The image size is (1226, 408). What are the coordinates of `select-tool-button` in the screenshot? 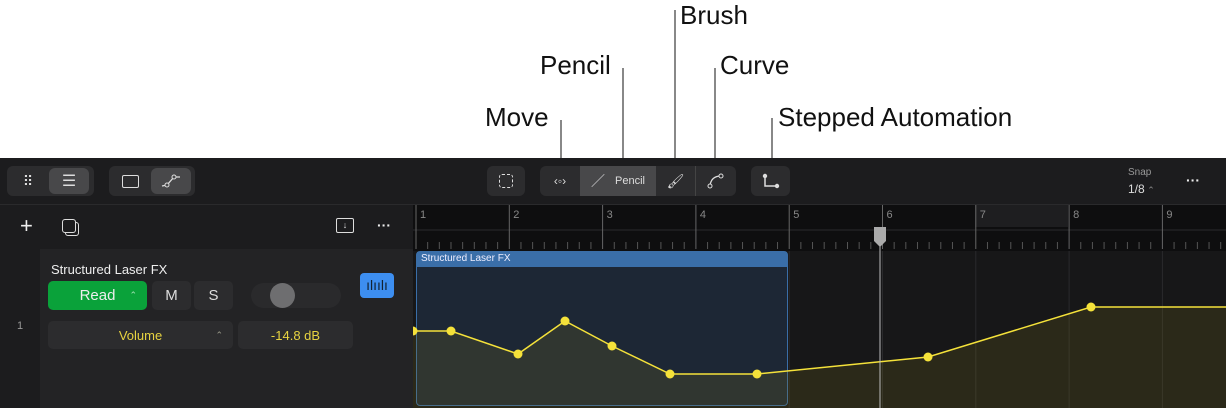 It's located at (506, 181).